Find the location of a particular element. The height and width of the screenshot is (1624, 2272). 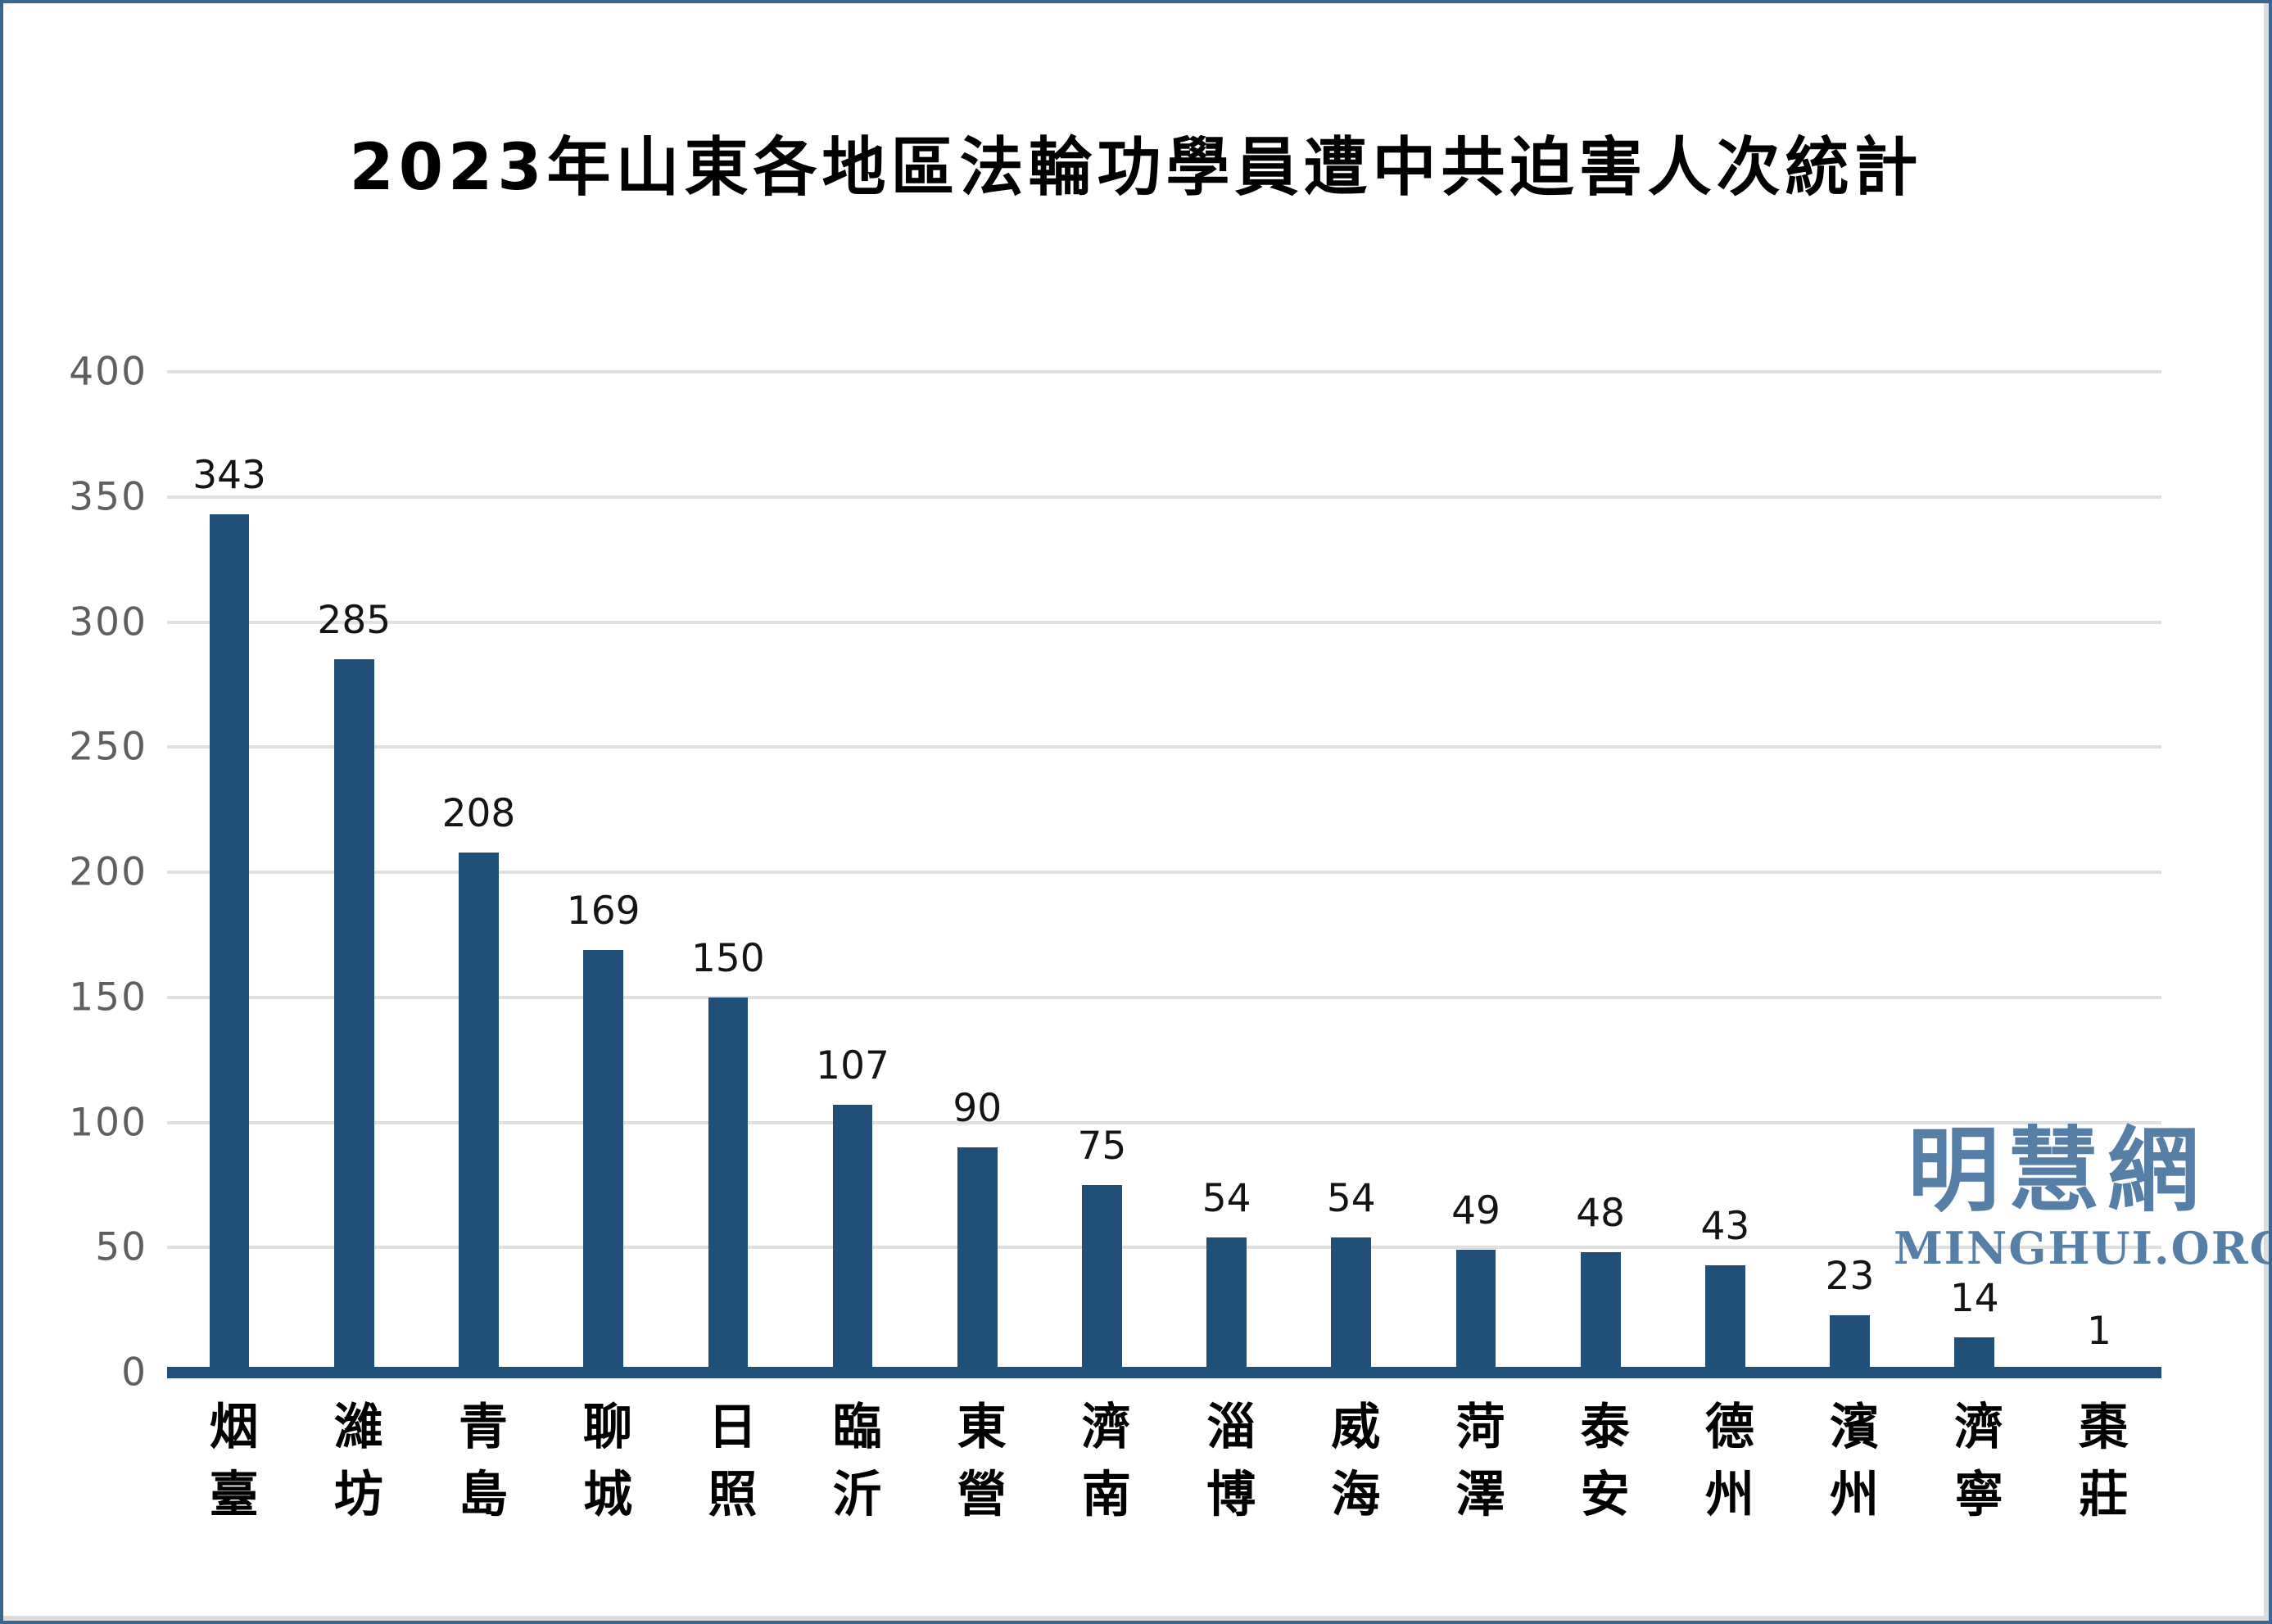

bar-value-label: 75 is located at coordinates (1102, 1146).